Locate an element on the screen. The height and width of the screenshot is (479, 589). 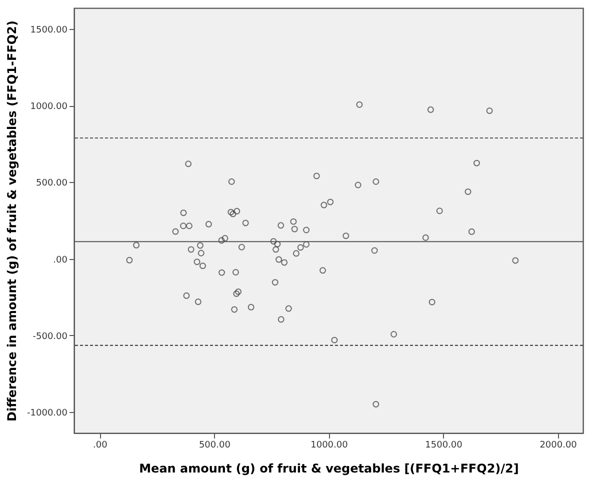
x-tick-label: 1000.00 is located at coordinates (329, 445).